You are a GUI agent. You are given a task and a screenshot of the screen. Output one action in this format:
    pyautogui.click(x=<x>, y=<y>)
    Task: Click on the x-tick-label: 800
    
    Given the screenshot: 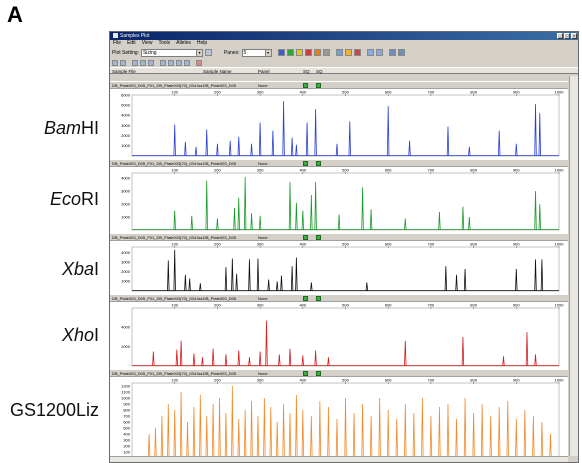 What is the action you would take?
    pyautogui.click(x=473, y=92)
    